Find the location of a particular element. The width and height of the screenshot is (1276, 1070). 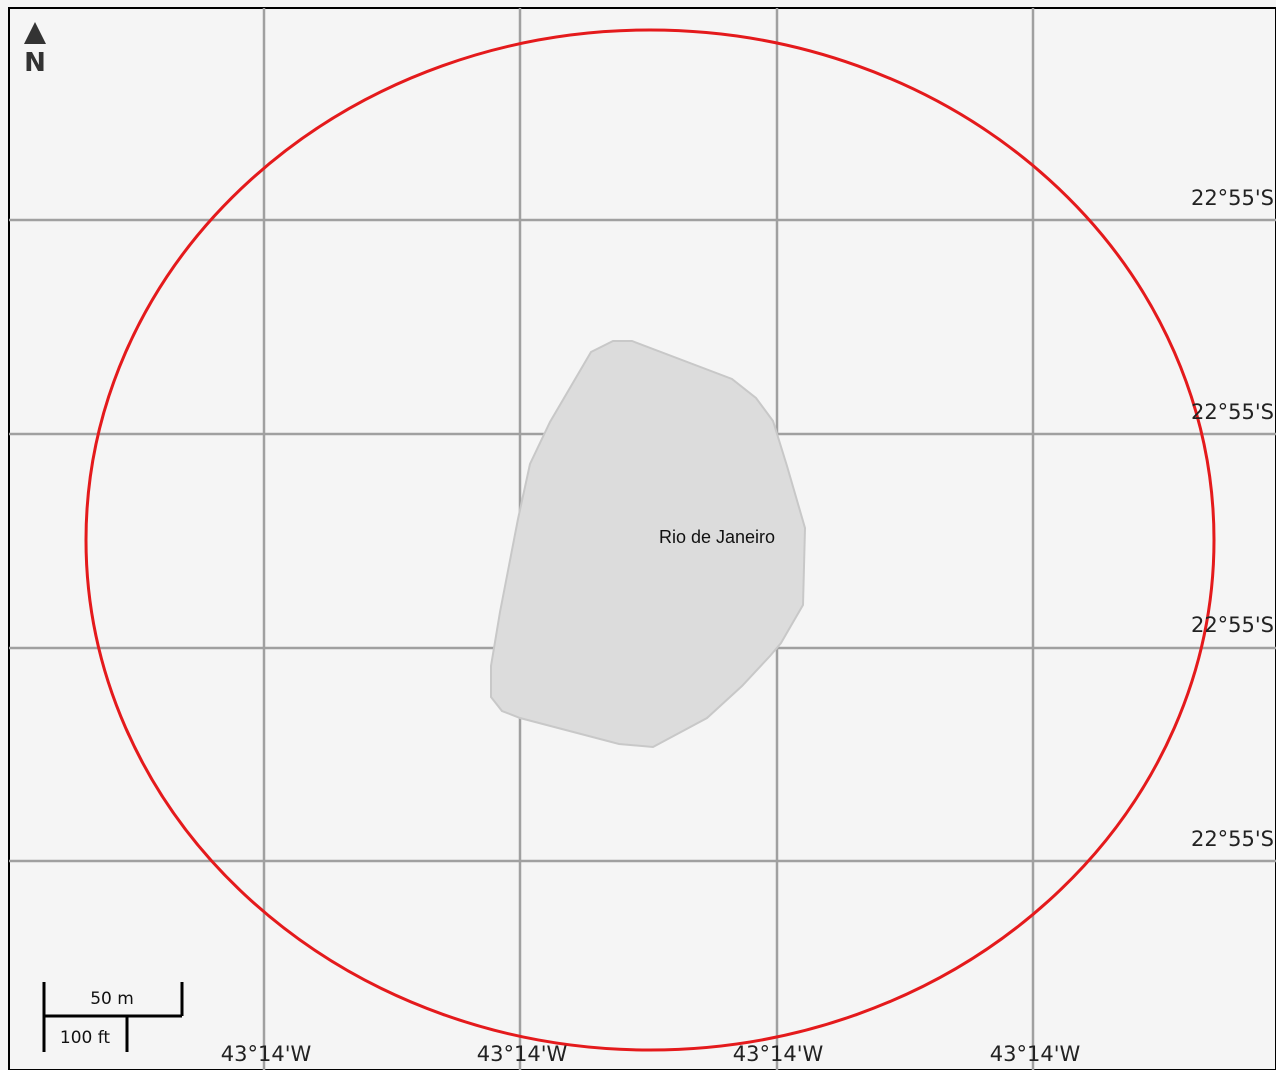

scale-metric-label: 50 m is located at coordinates (112, 999).